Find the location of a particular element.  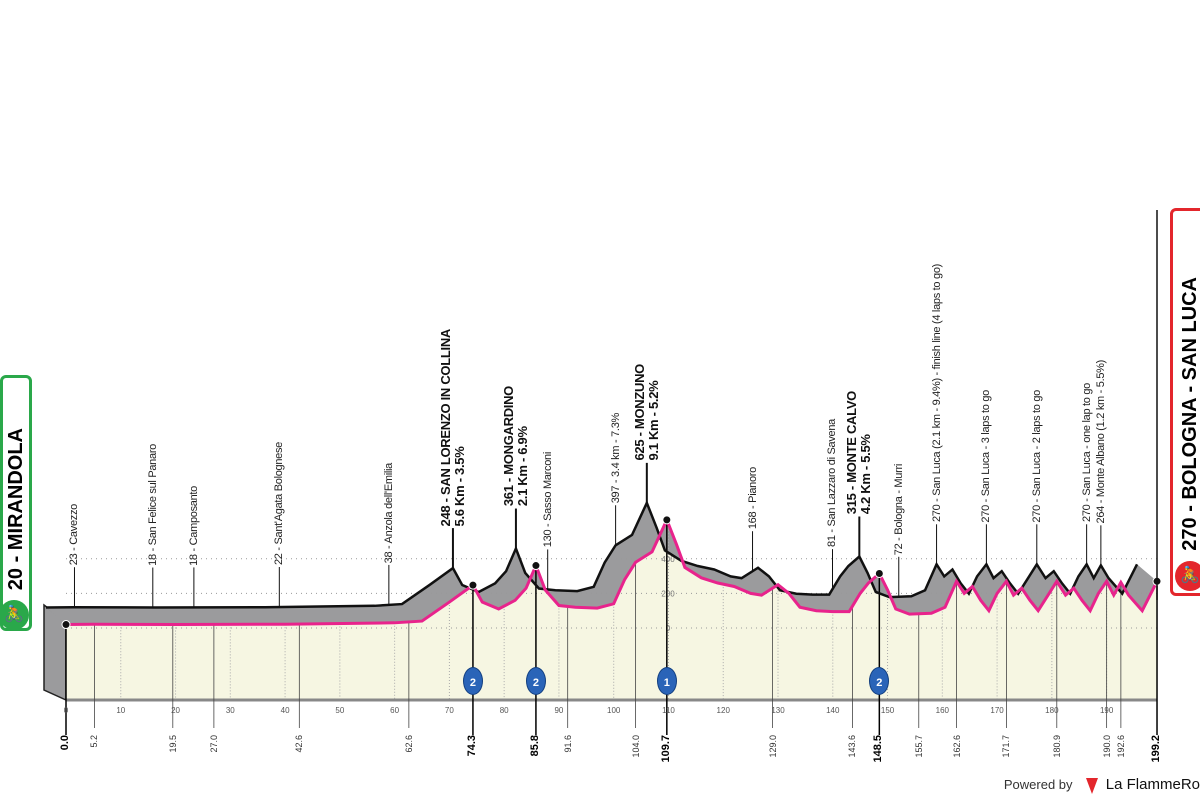

distance-label: 74.3 is located at coordinates (471, 746).